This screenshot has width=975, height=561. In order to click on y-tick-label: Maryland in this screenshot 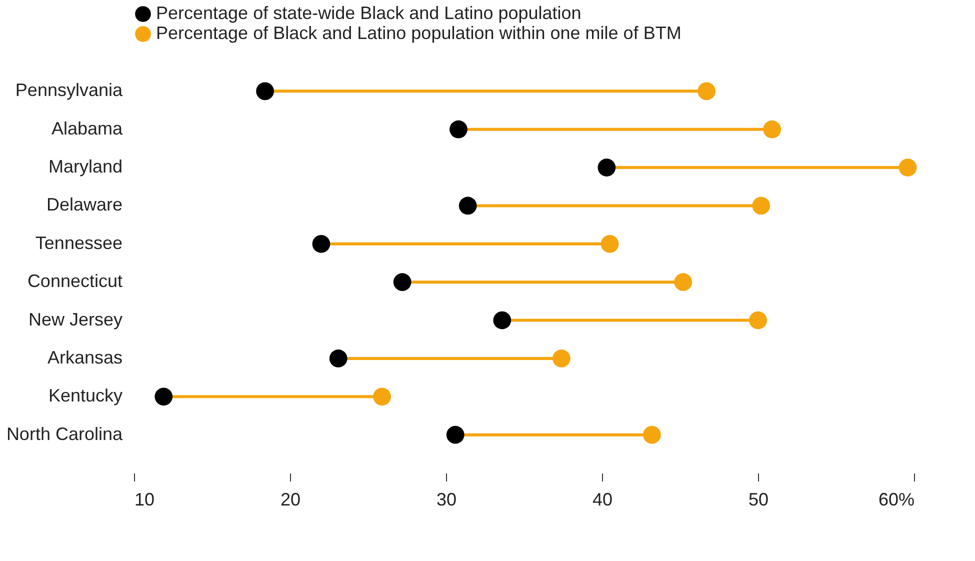, I will do `click(85, 166)`.